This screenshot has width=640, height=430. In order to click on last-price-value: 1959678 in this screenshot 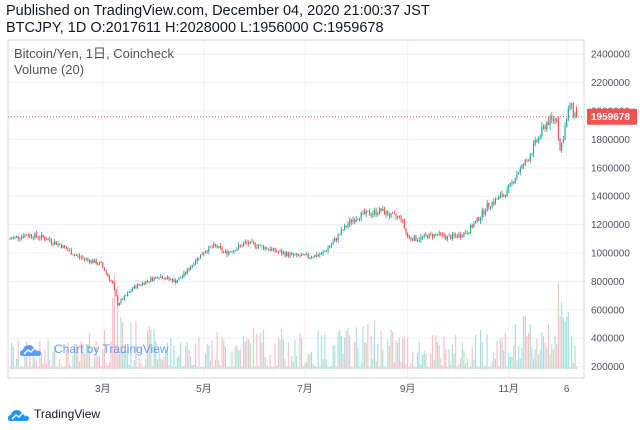, I will do `click(610, 117)`.